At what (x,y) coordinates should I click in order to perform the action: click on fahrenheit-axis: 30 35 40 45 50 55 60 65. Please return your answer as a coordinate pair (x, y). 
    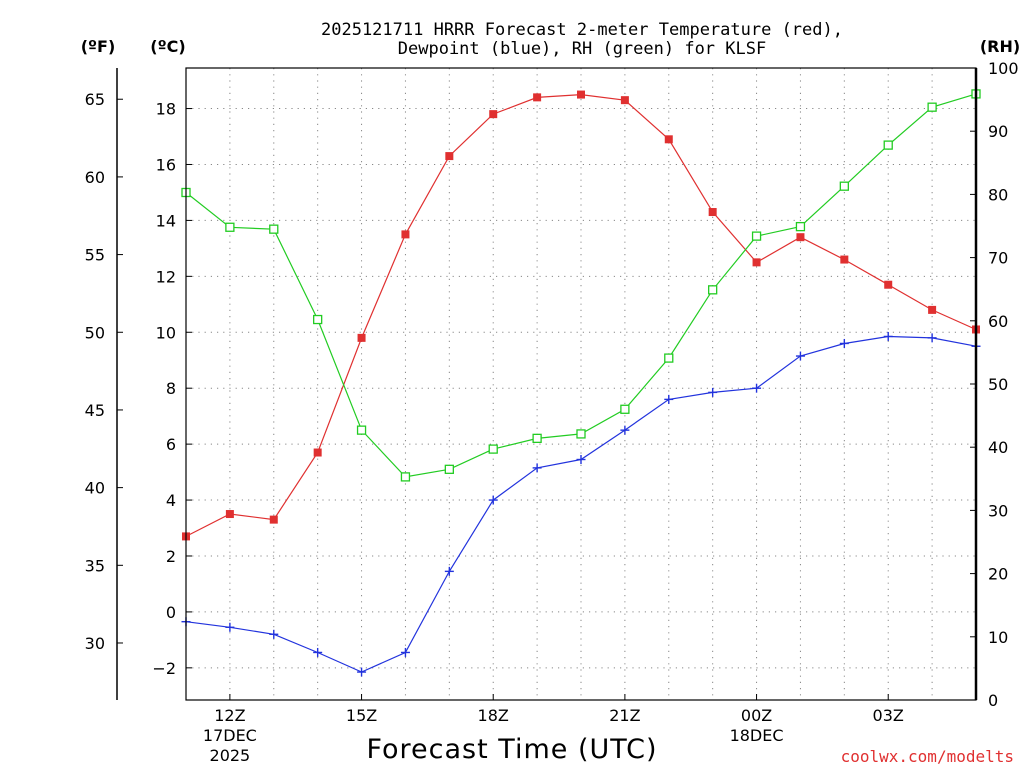
    Looking at the image, I should click on (104, 384).